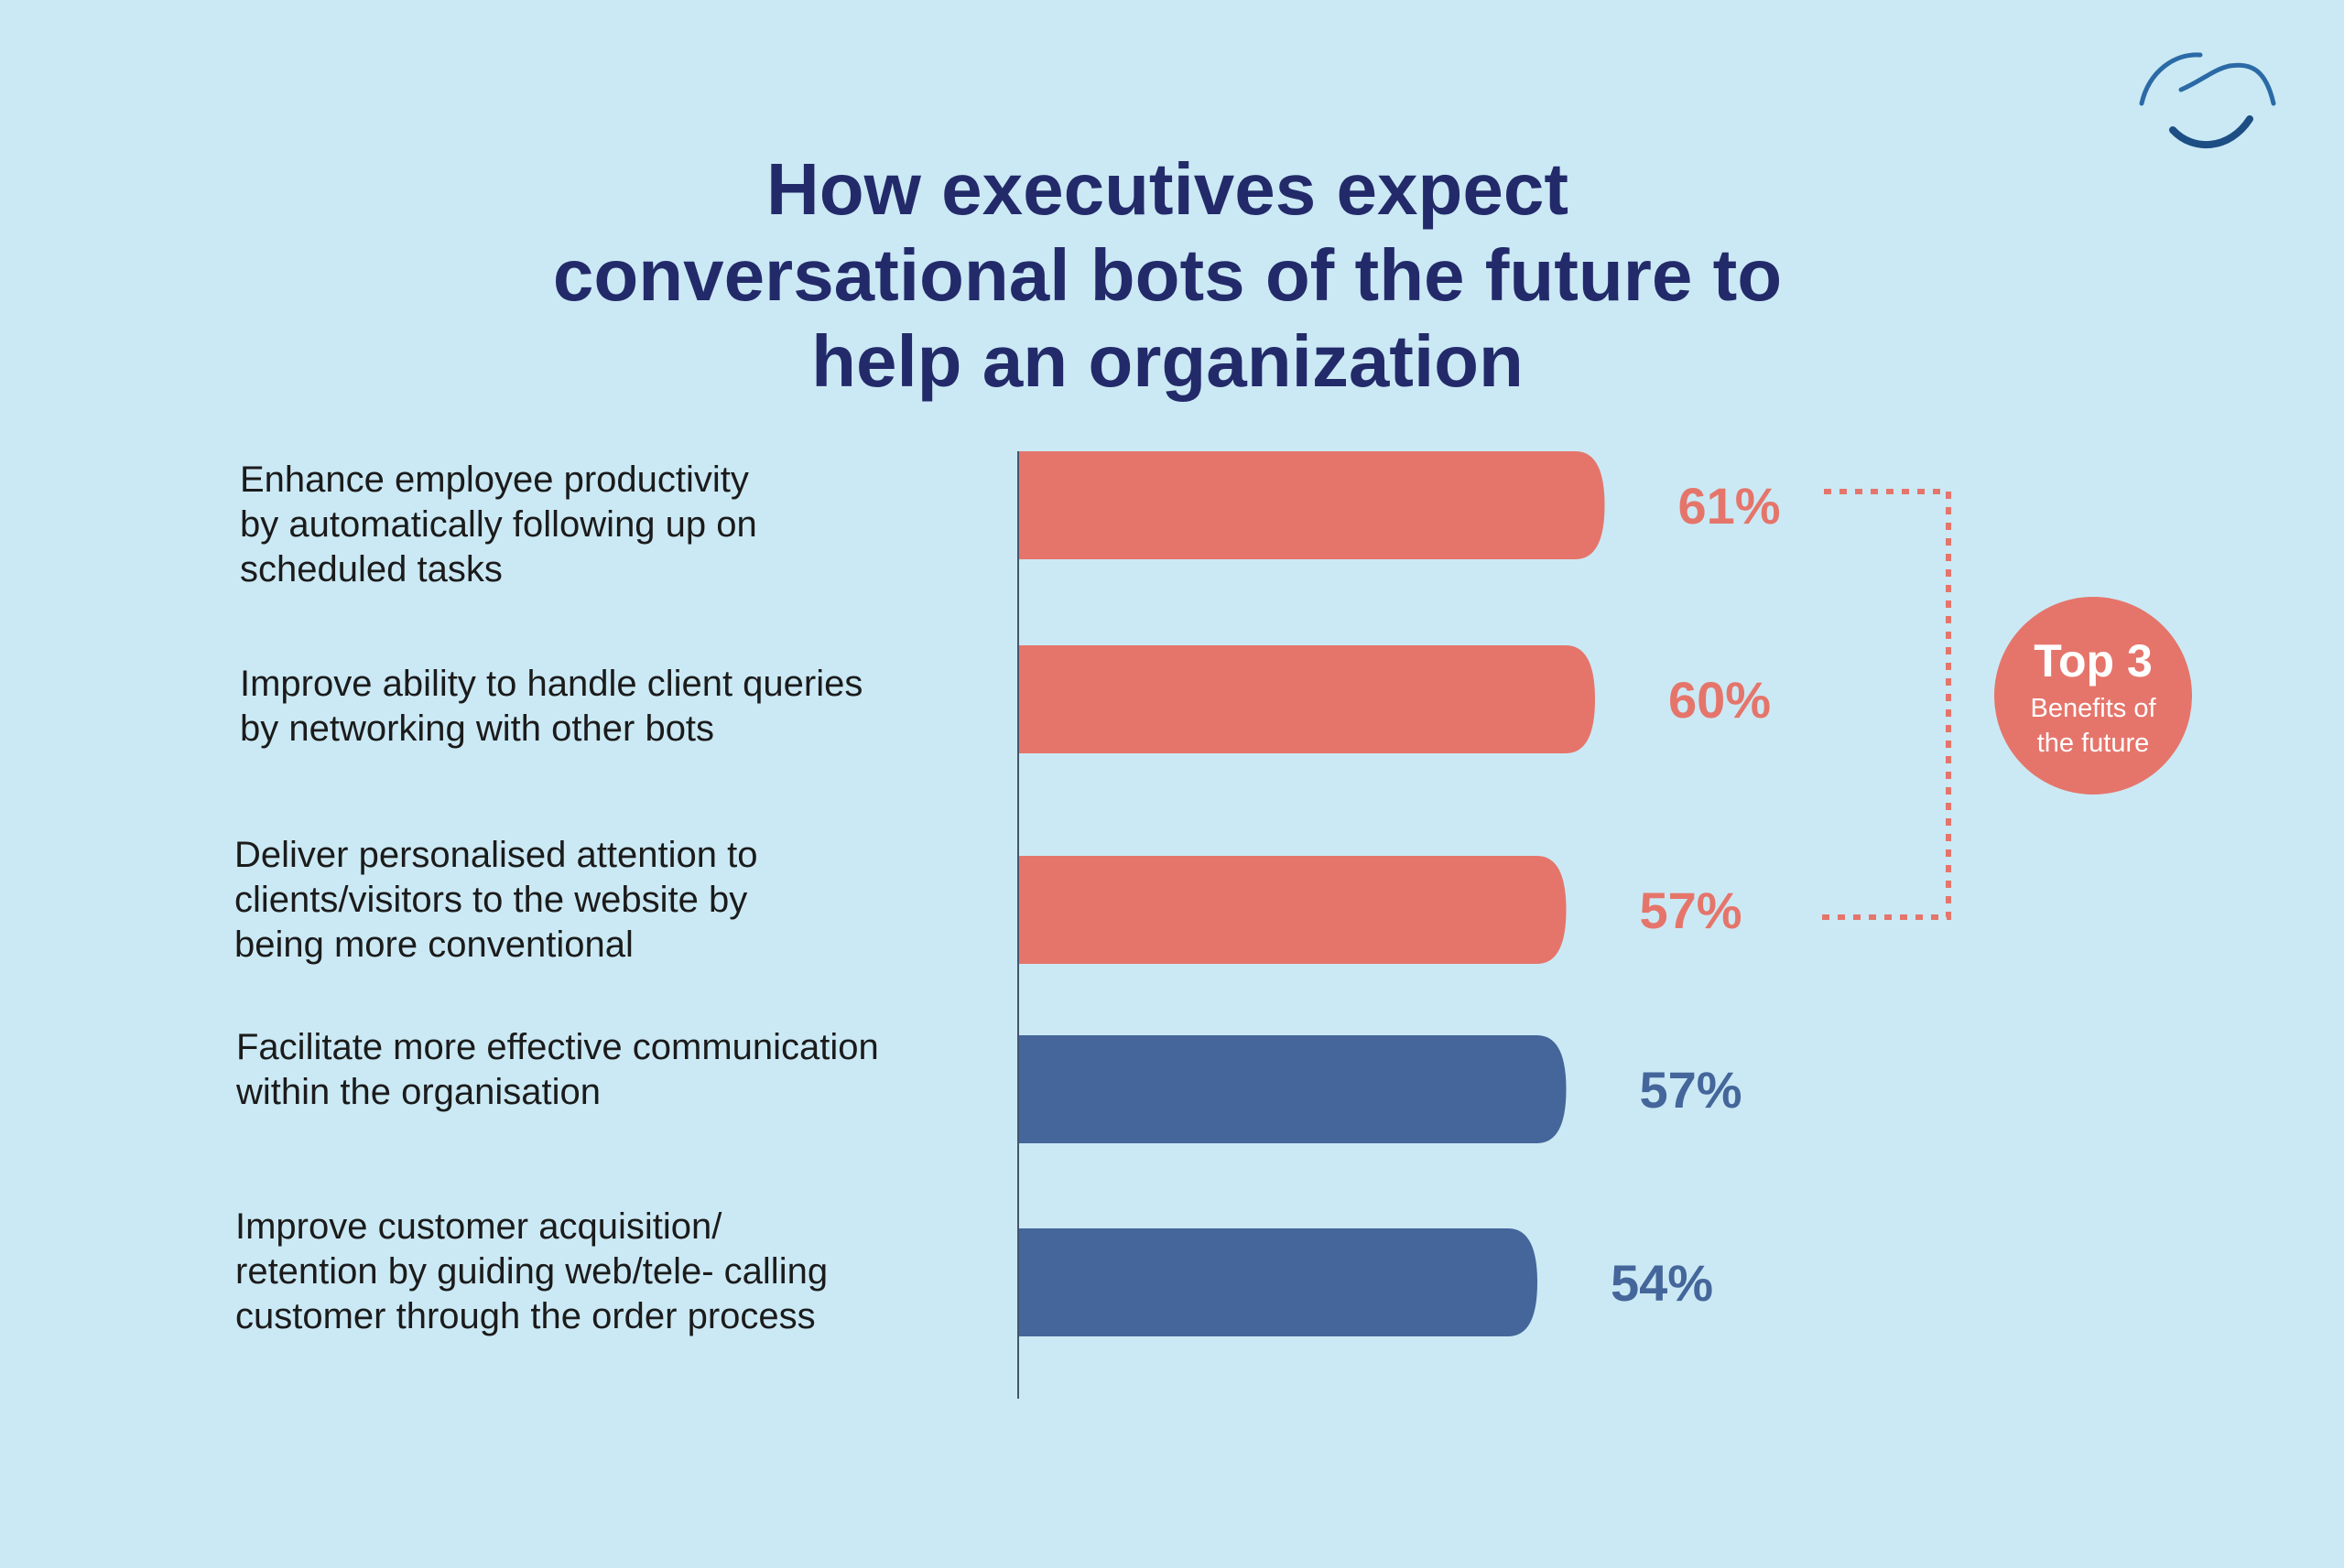 The image size is (2344, 1568). Describe the element at coordinates (2093, 726) in the screenshot. I see `top3-badge-subtitle: Benefits of the future` at that location.